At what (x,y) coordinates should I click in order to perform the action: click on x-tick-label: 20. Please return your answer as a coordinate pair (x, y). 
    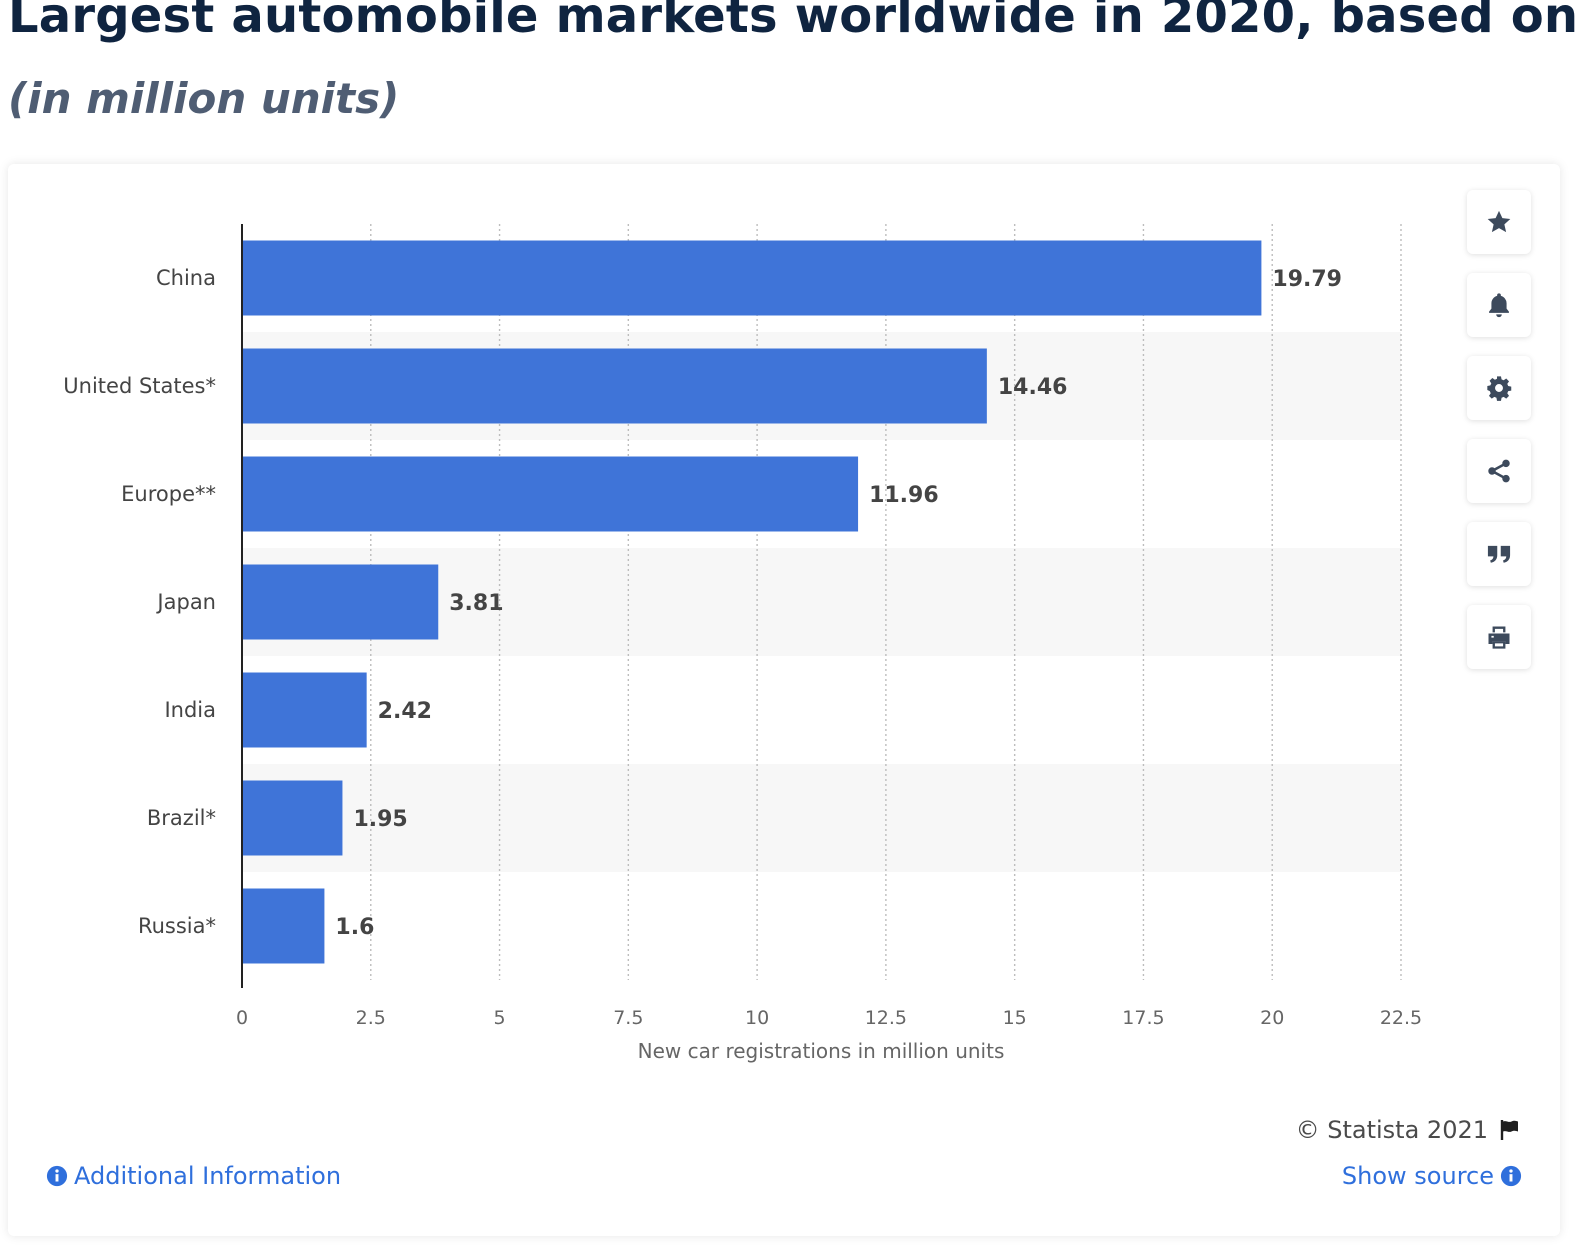
    Looking at the image, I should click on (1272, 1018).